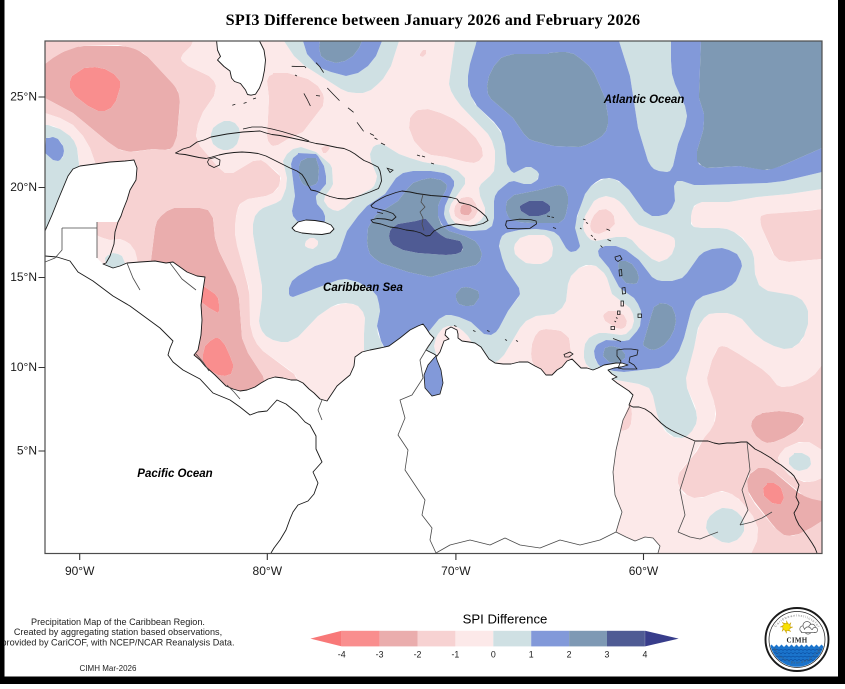  Describe the element at coordinates (80, 571) in the screenshot. I see `svg-text: 90°W` at that location.